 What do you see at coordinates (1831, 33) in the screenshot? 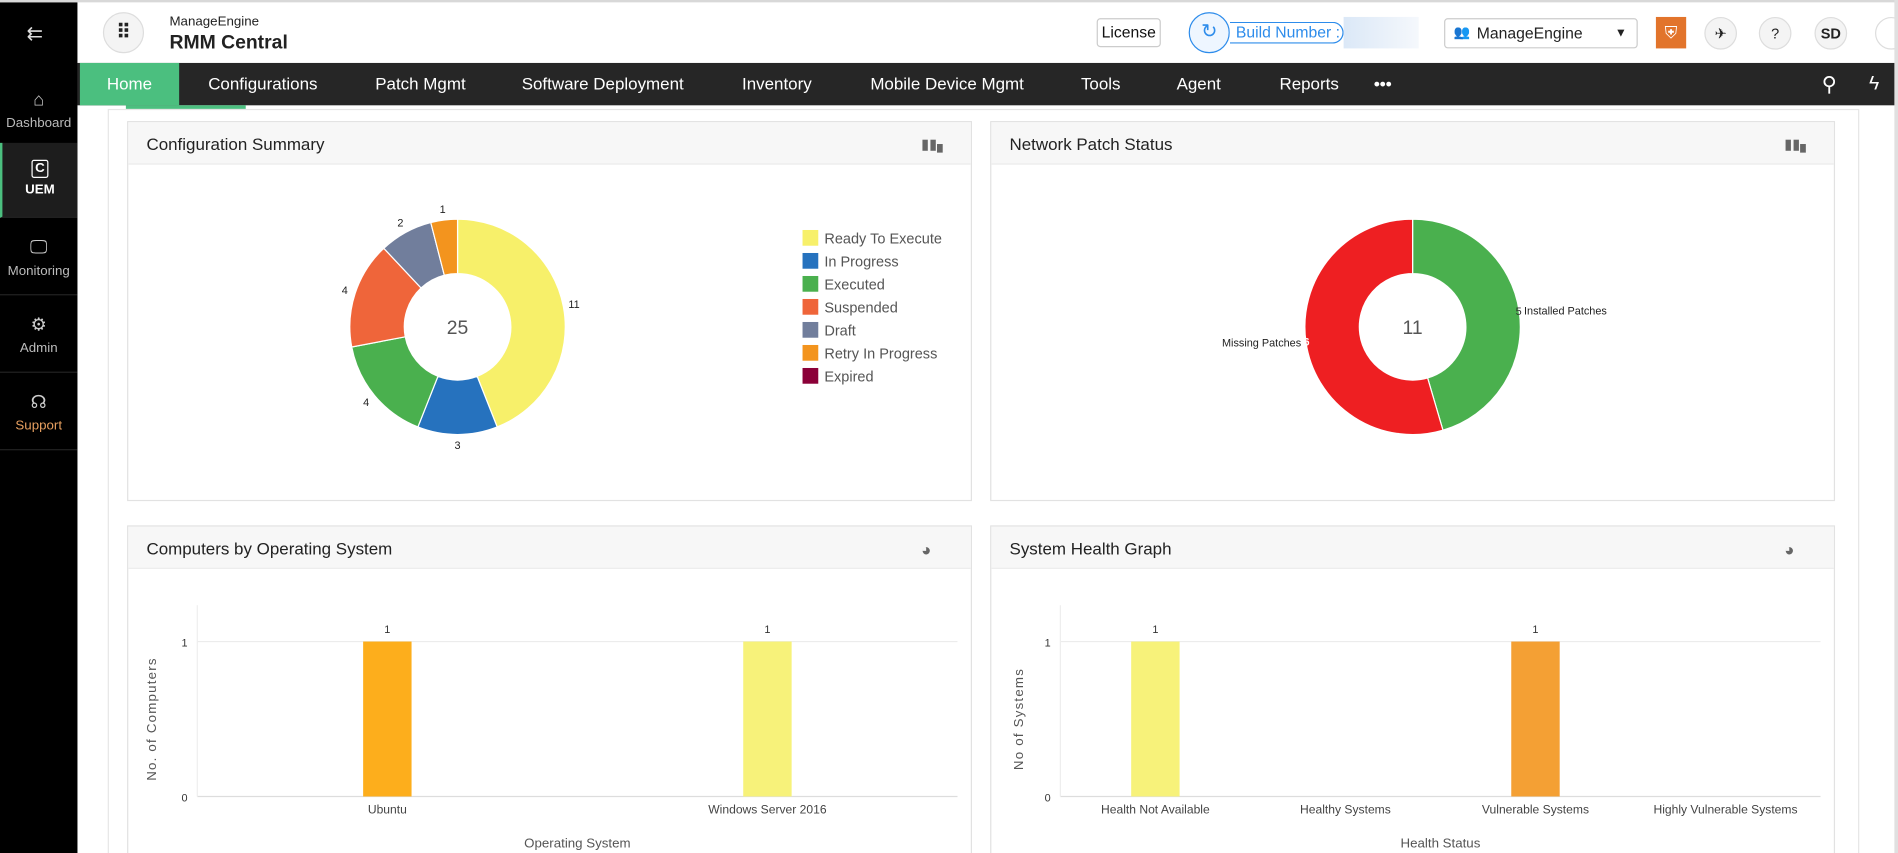
I see `user-avatar: SD` at bounding box center [1831, 33].